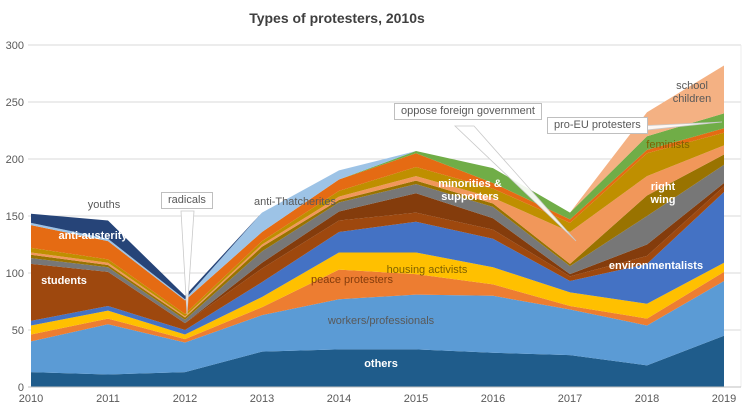  Describe the element at coordinates (663, 193) in the screenshot. I see `series-label-right-wing: right wing` at that location.